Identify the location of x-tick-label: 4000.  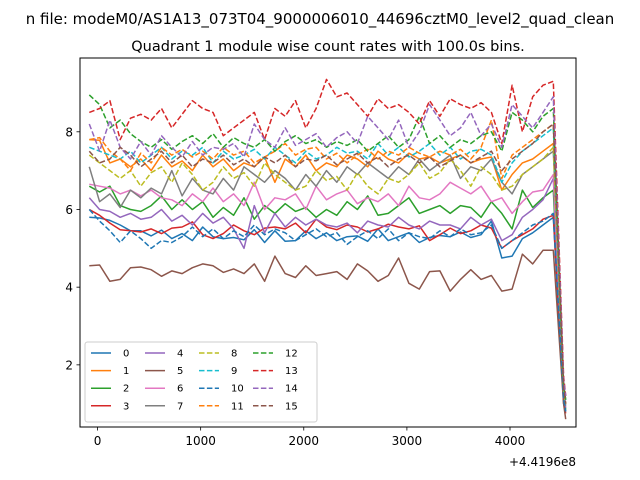
(510, 441).